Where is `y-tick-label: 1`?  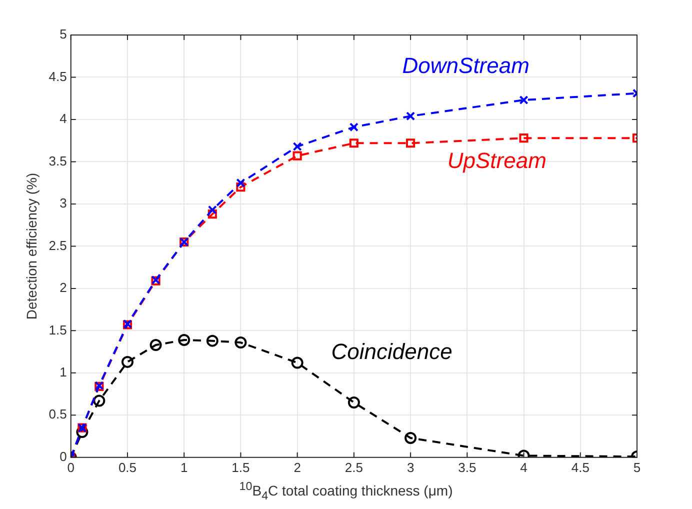
y-tick-label: 1 is located at coordinates (63, 372).